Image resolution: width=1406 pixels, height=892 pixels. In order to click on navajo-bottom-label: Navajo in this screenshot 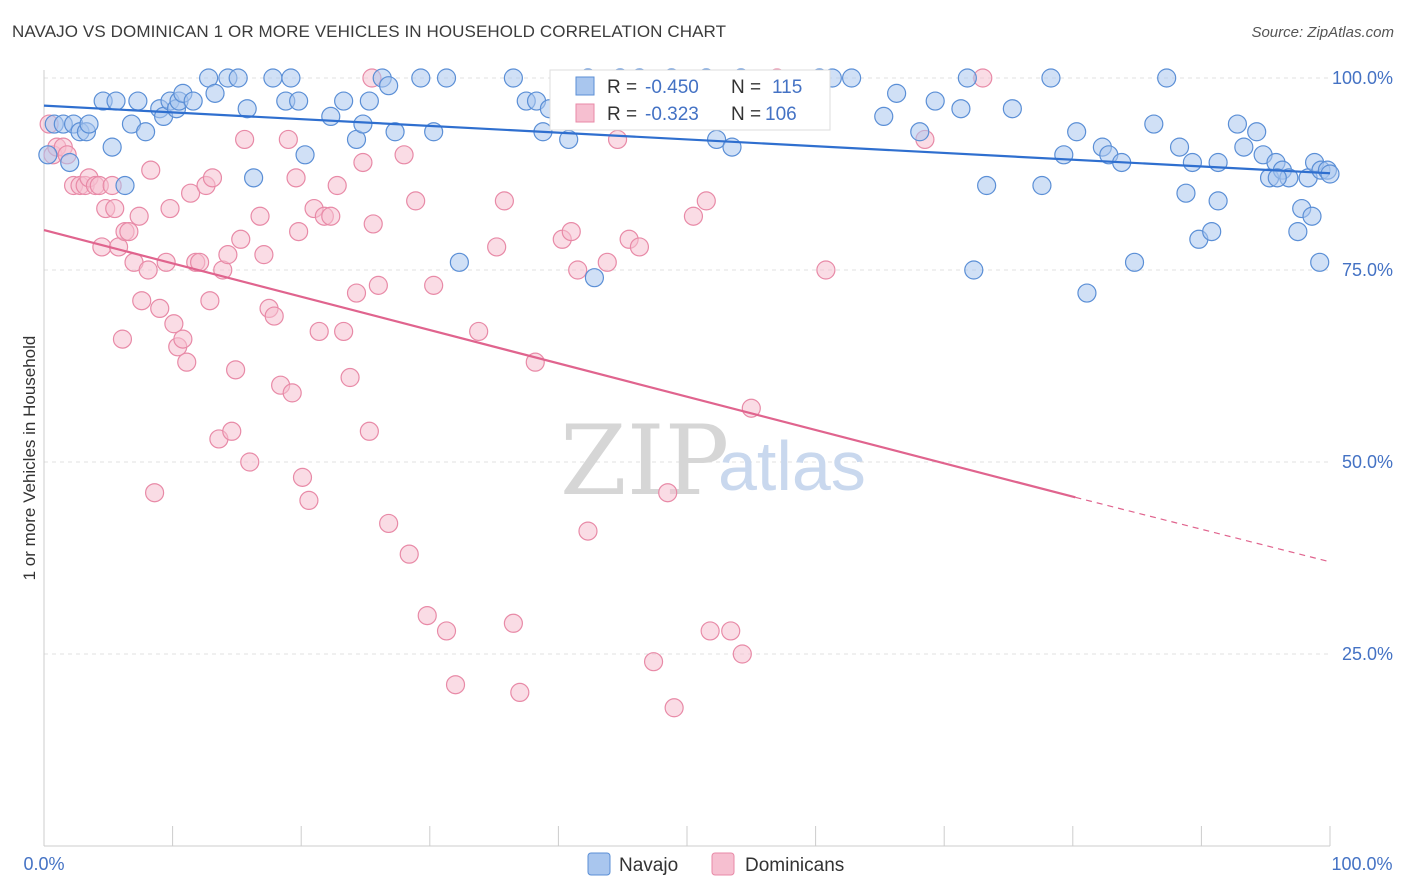, I will do `click(648, 865)`.